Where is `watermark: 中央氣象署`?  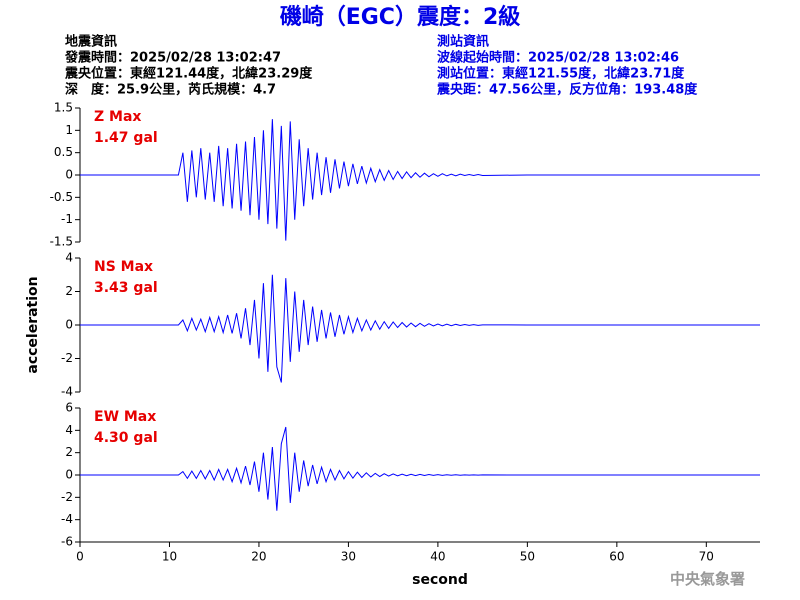
watermark: 中央氣象署 is located at coordinates (707, 579).